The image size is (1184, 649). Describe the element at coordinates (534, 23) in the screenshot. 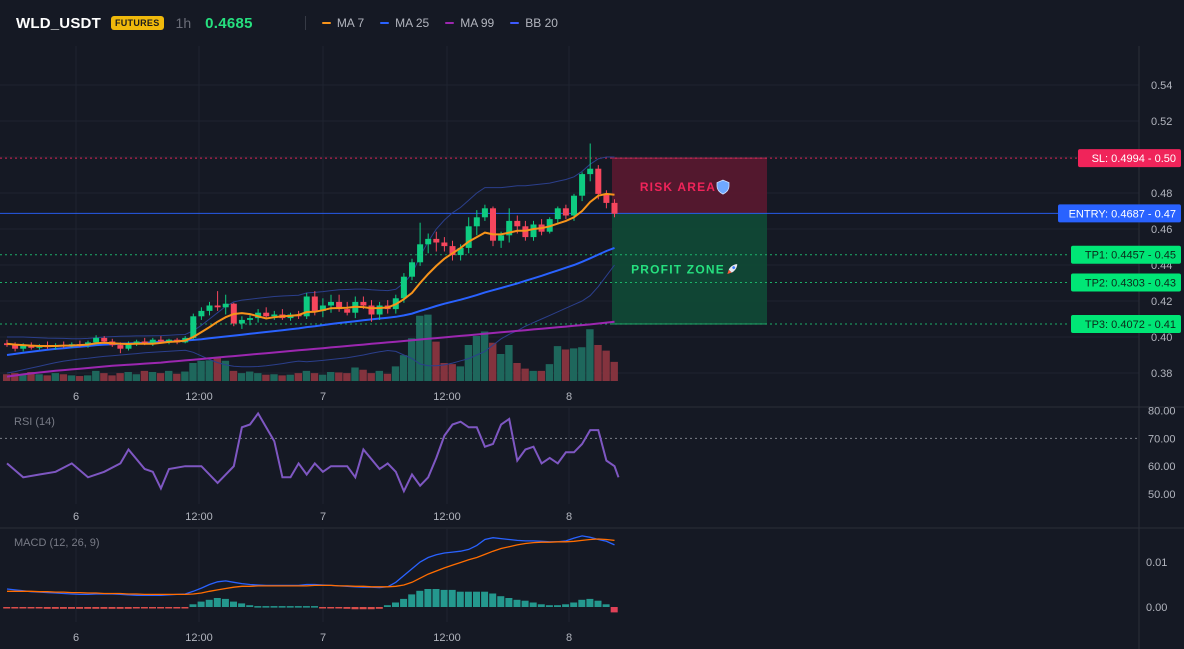

I see `legend-bb20: BB 20` at that location.